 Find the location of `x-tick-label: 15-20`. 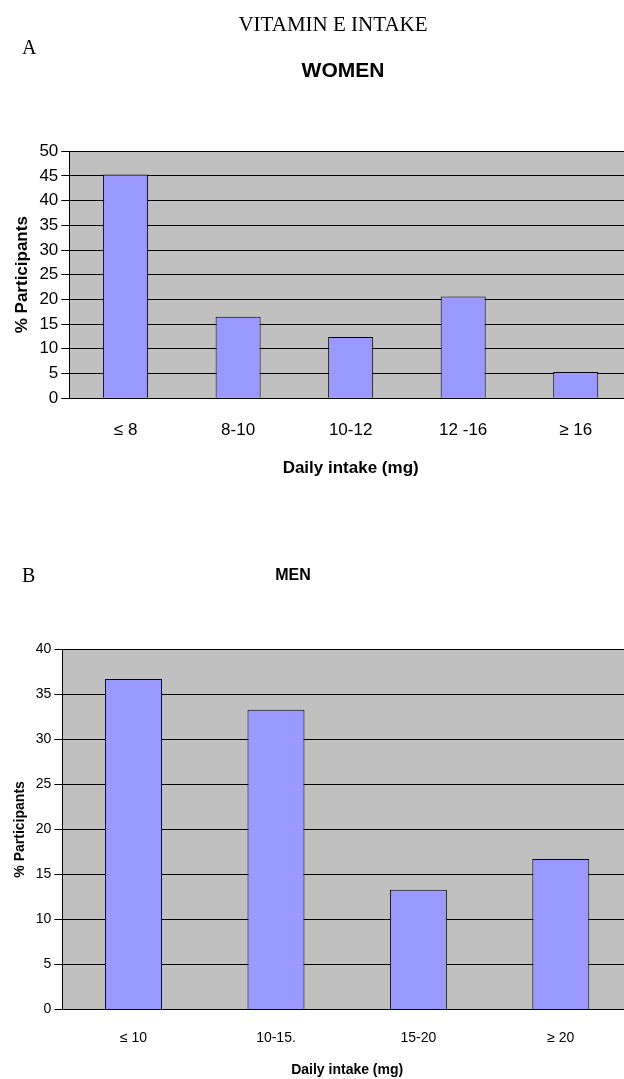

x-tick-label: 15-20 is located at coordinates (418, 1036).